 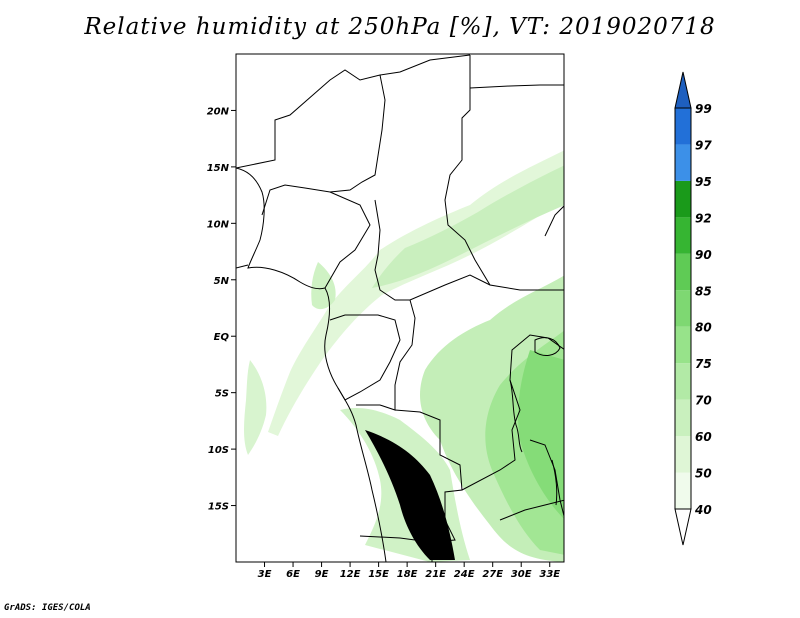 I want to click on colorbar-label: 99, so click(x=703, y=109).